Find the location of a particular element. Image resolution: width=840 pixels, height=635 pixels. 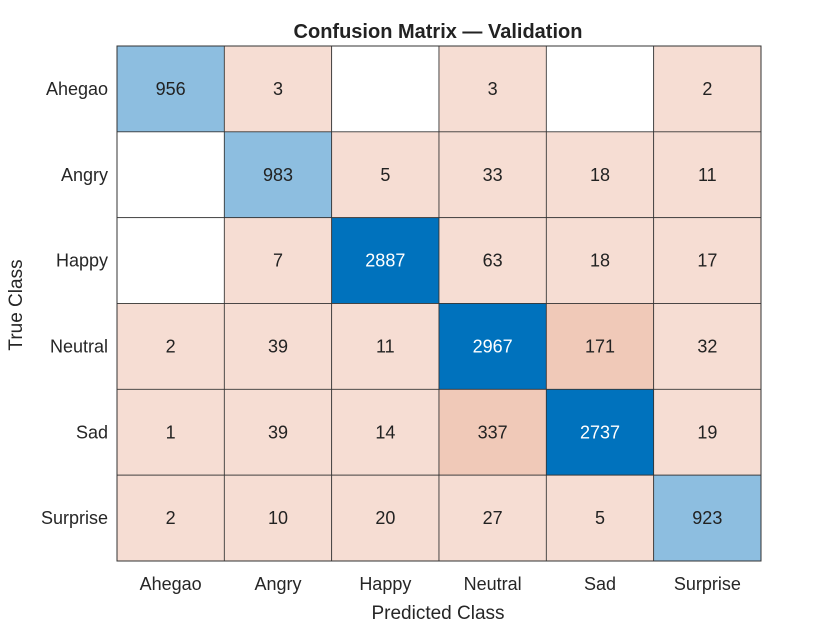

cell-value-3-4: 171 is located at coordinates (600, 346).